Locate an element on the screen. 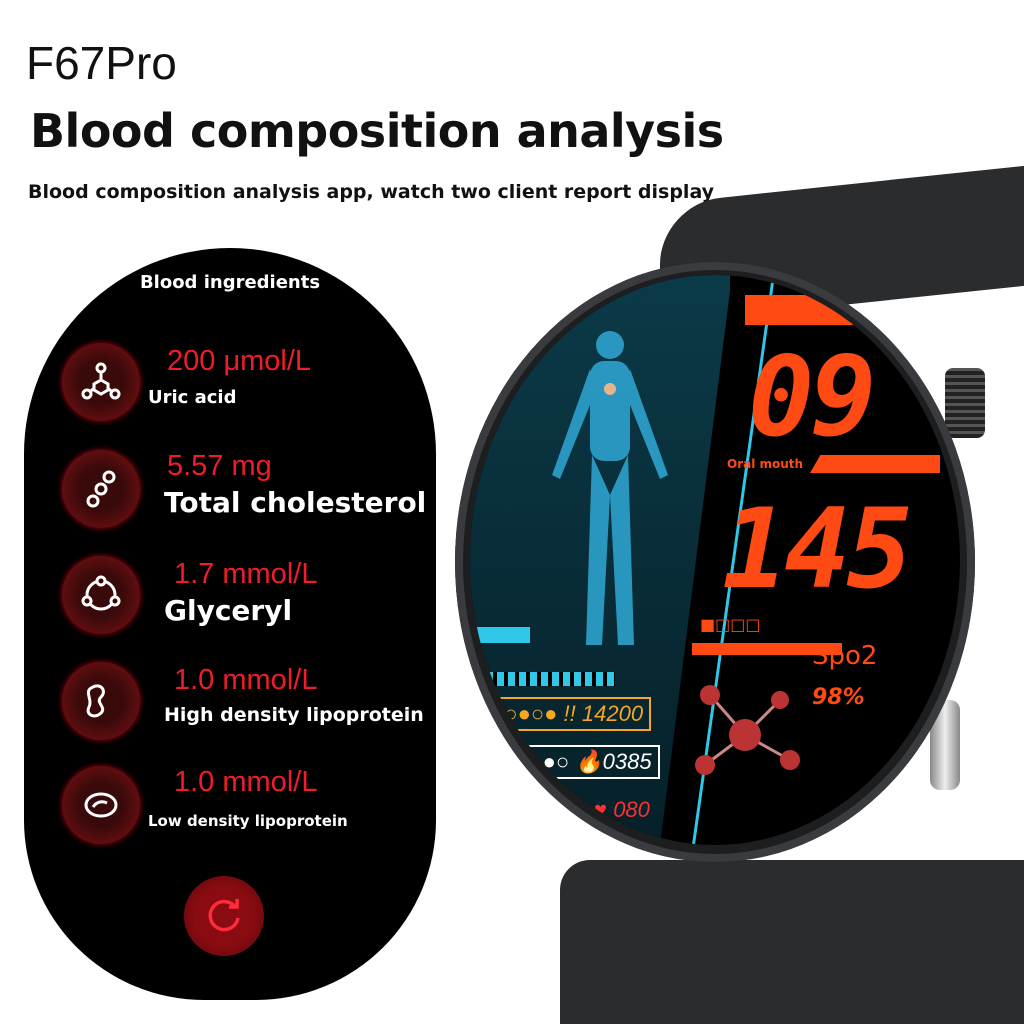 This screenshot has height=1024, width=1024. item-label: Low density lipoprotein is located at coordinates (248, 821).